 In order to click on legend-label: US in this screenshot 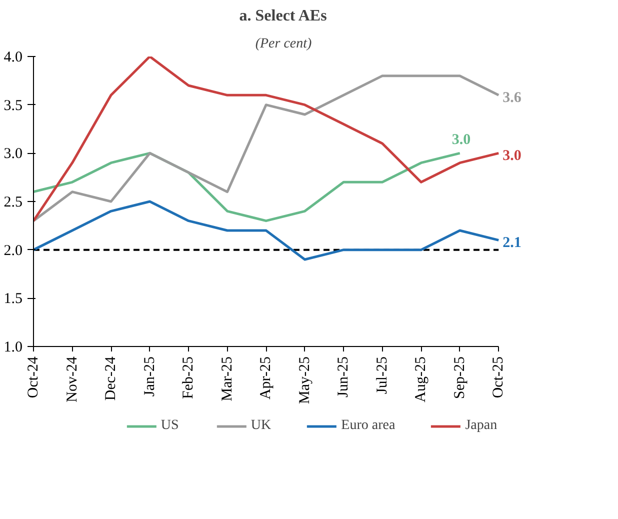, I will do `click(170, 426)`.